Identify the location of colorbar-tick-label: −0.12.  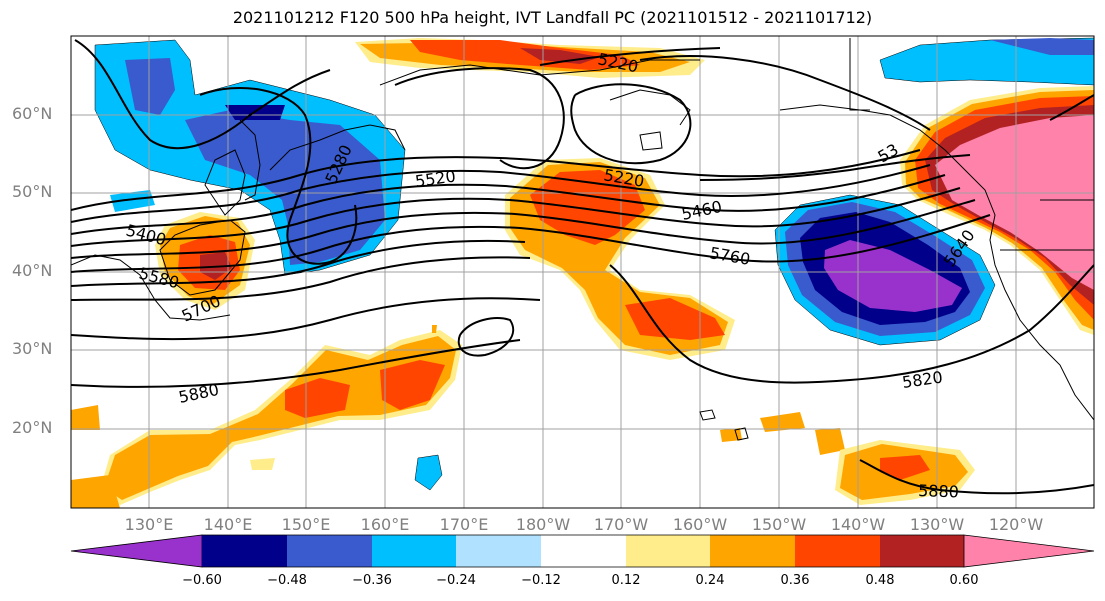
(541, 580).